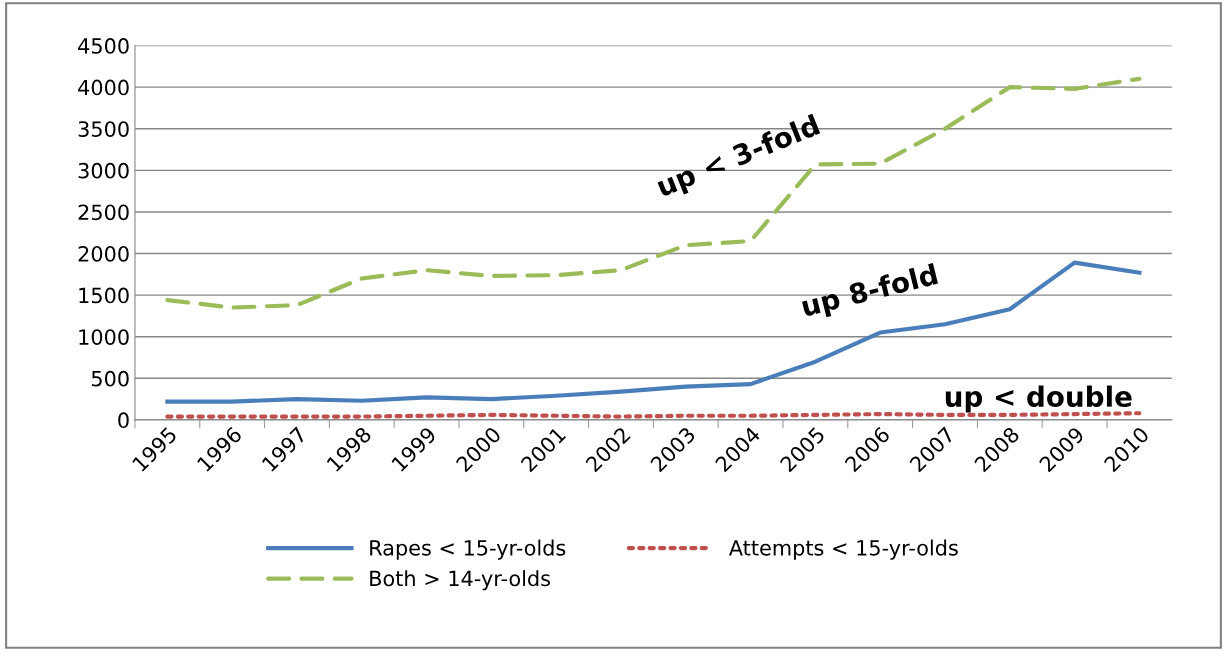  I want to click on annotation: up < double, so click(1038, 399).